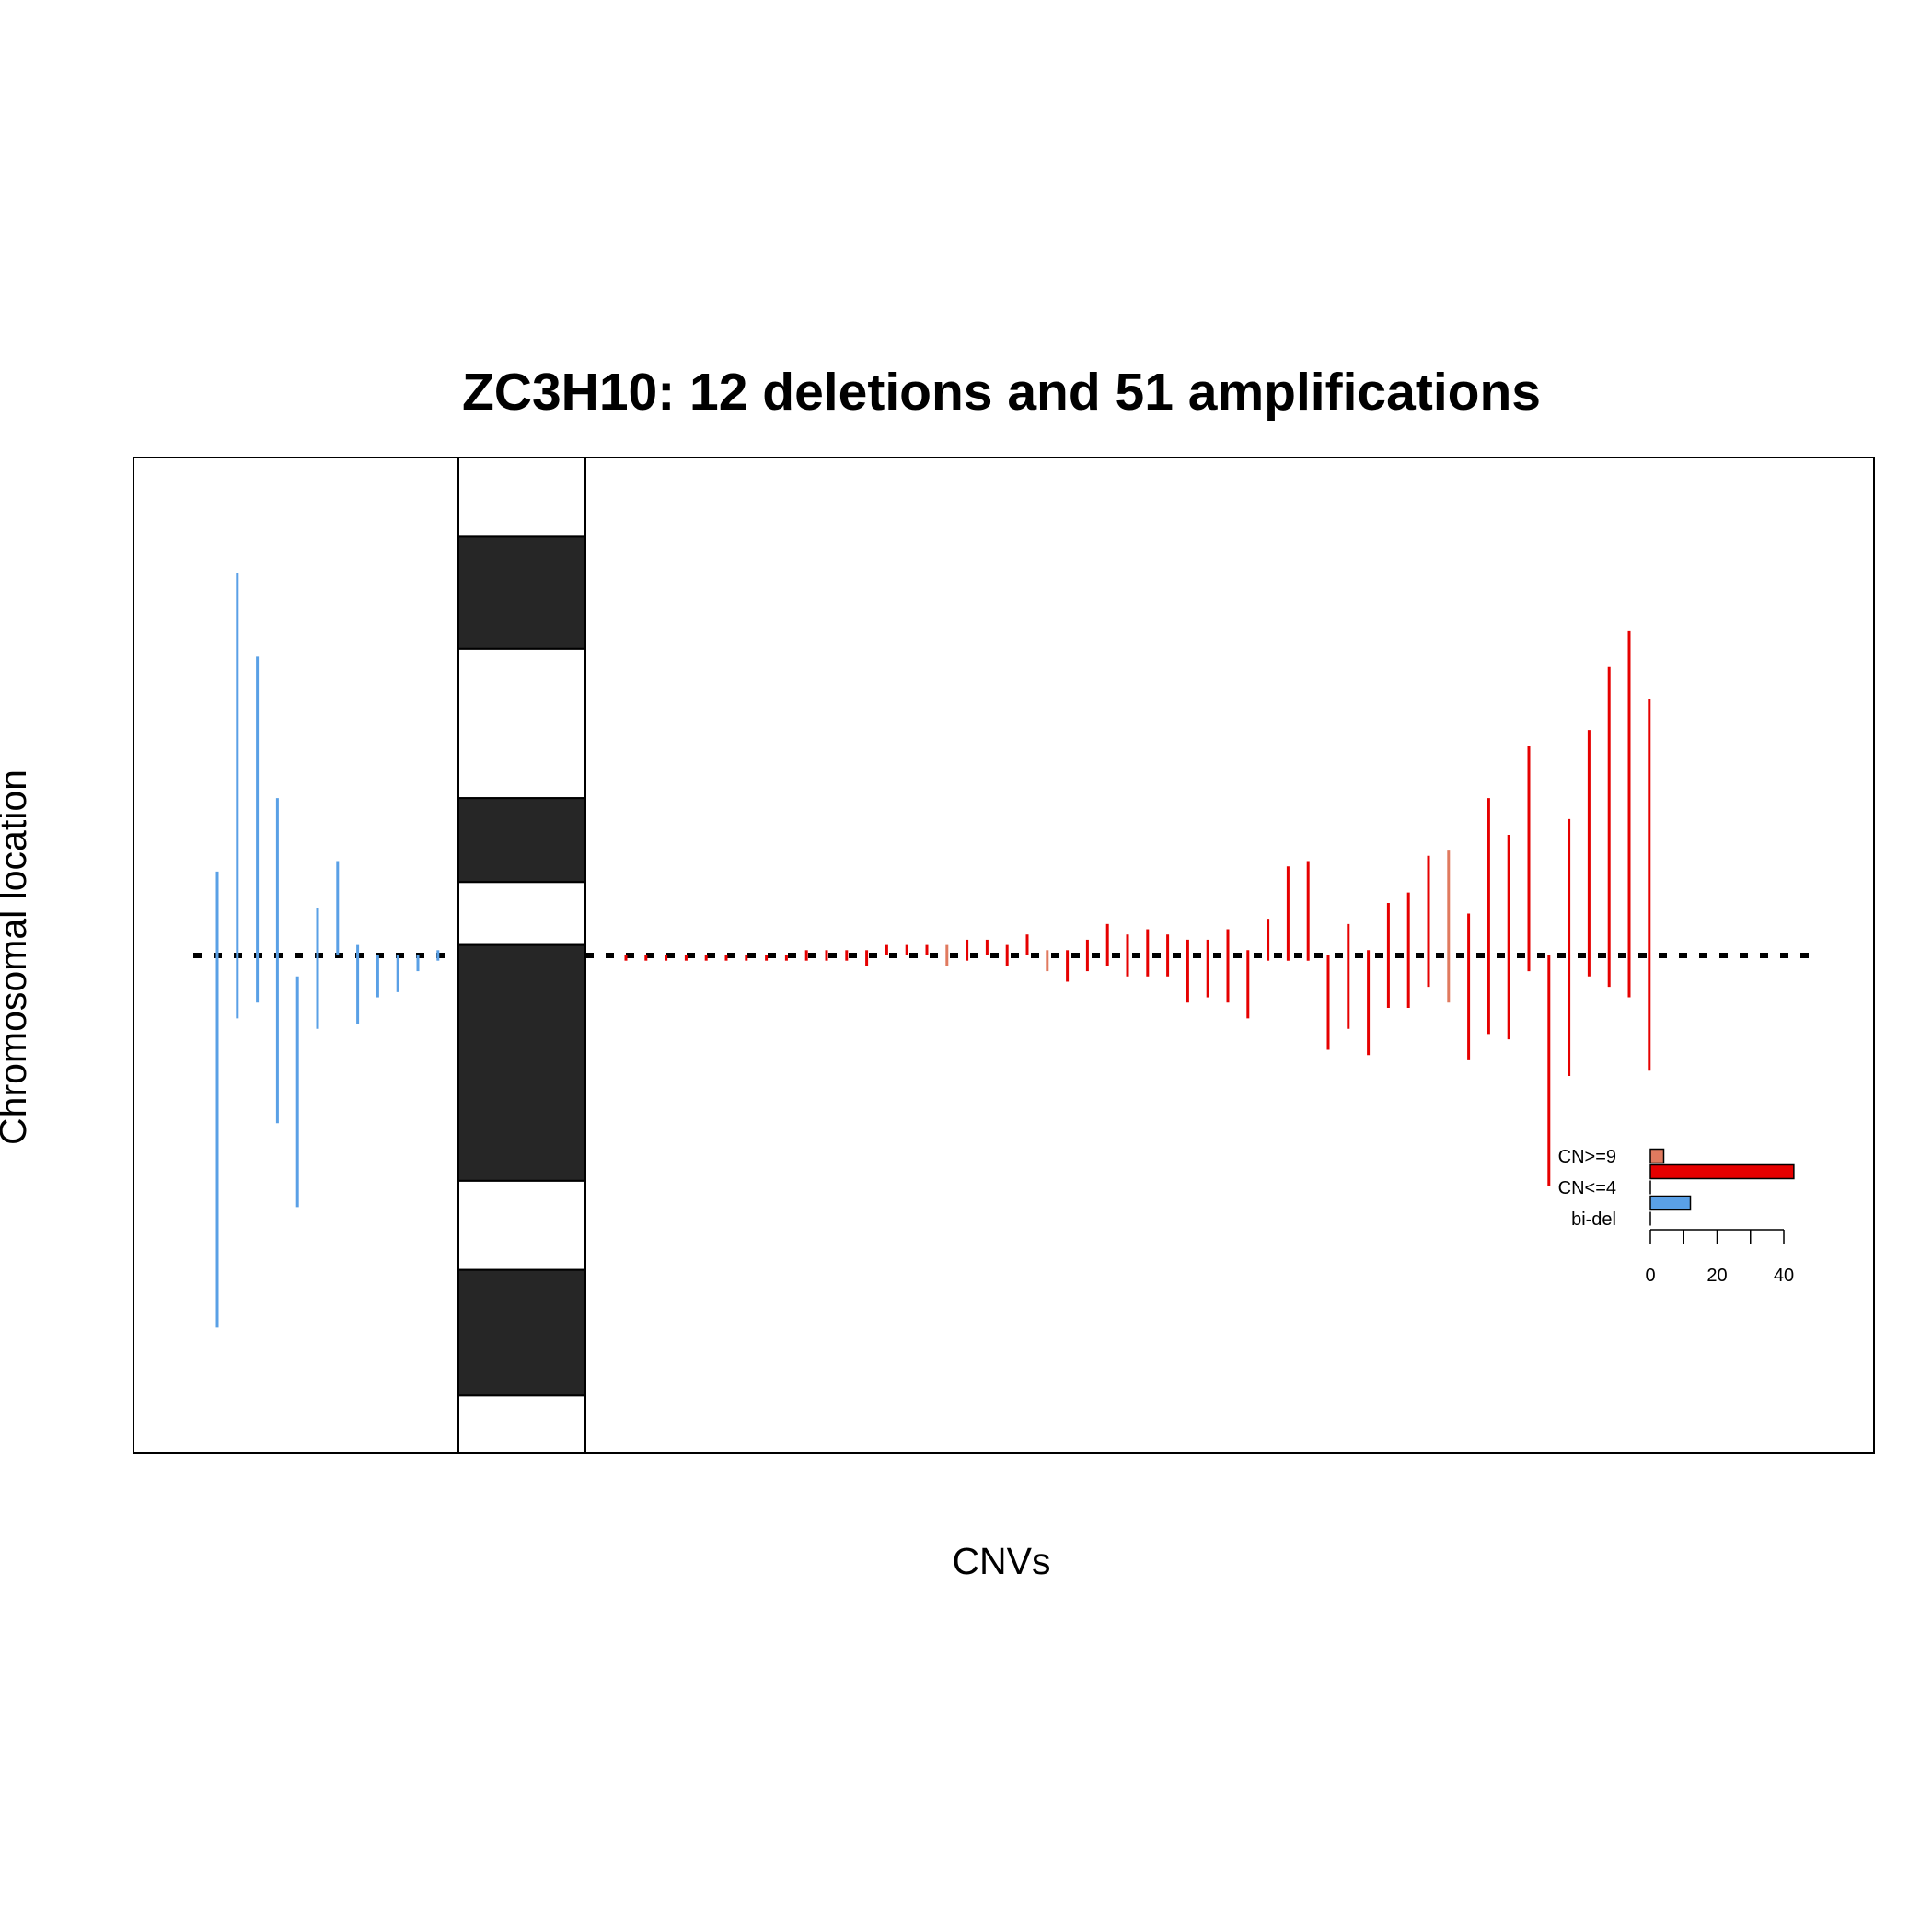 The height and width of the screenshot is (1932, 1932). I want to click on legend-tick-label: 0, so click(1650, 1276).